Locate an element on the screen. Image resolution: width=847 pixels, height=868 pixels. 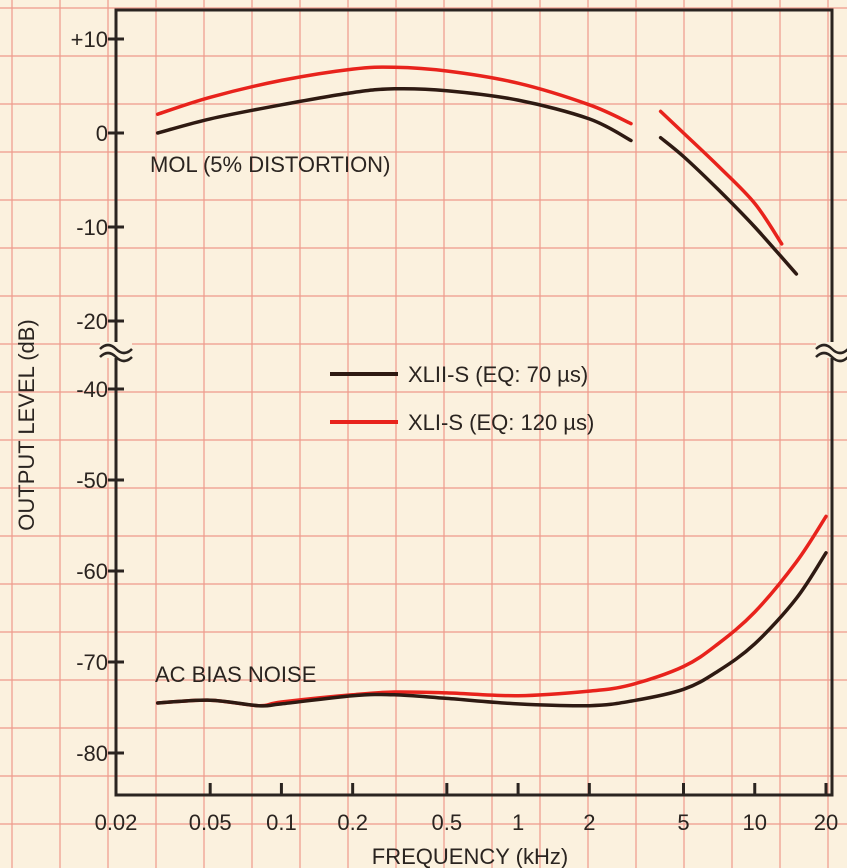
legend: XLII-S (EQ: 70 µs) XLI-S (EQ: 120 µs) is located at coordinates (462, 398).